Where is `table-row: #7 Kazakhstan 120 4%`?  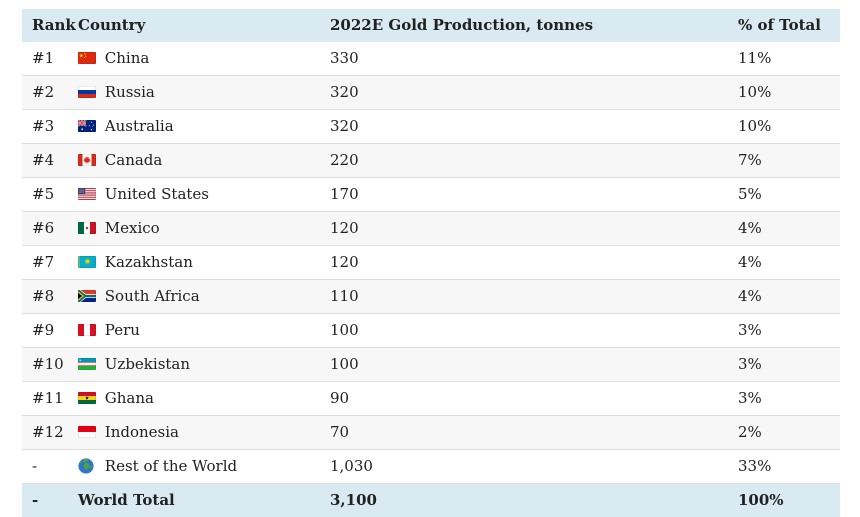
table-row: #7 Kazakhstan 120 4% is located at coordinates (431, 262).